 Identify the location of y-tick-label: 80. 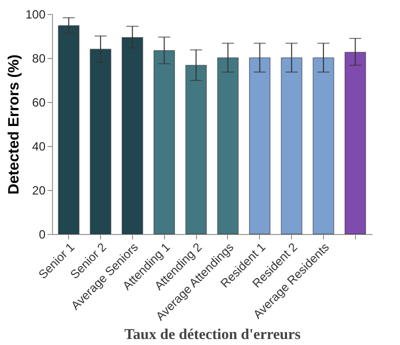
(39, 59).